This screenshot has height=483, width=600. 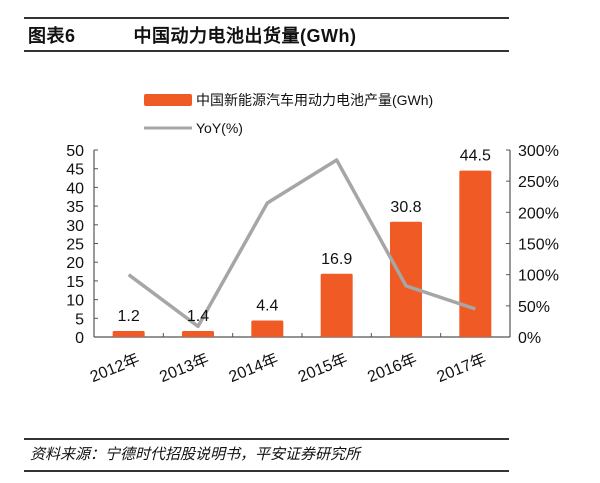 What do you see at coordinates (75, 245) in the screenshot?
I see `left-tick-label: 25` at bounding box center [75, 245].